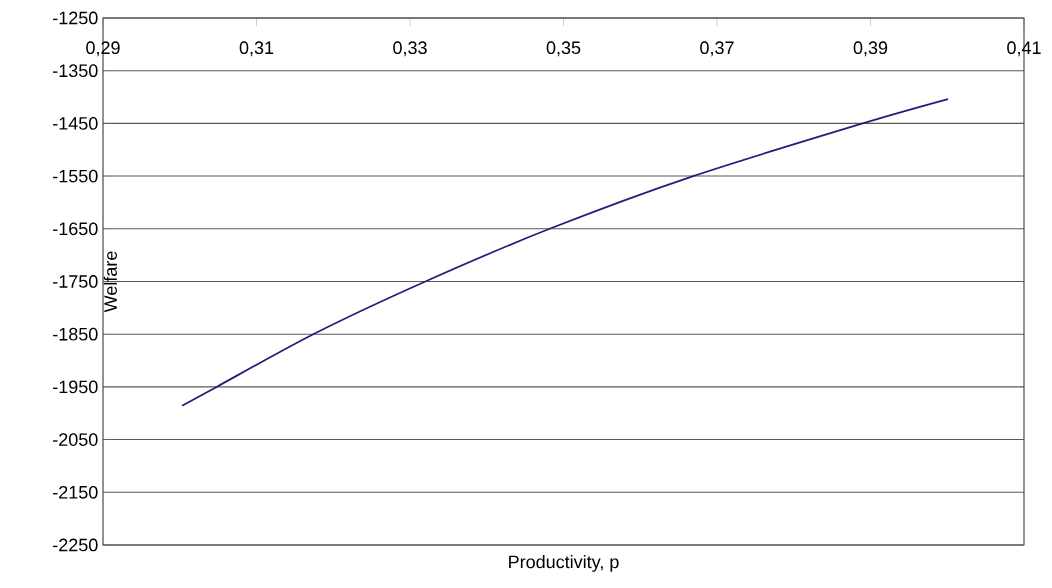 The image size is (1052, 588). Describe the element at coordinates (256, 49) in the screenshot. I see `x-tick-label: 0,31` at that location.